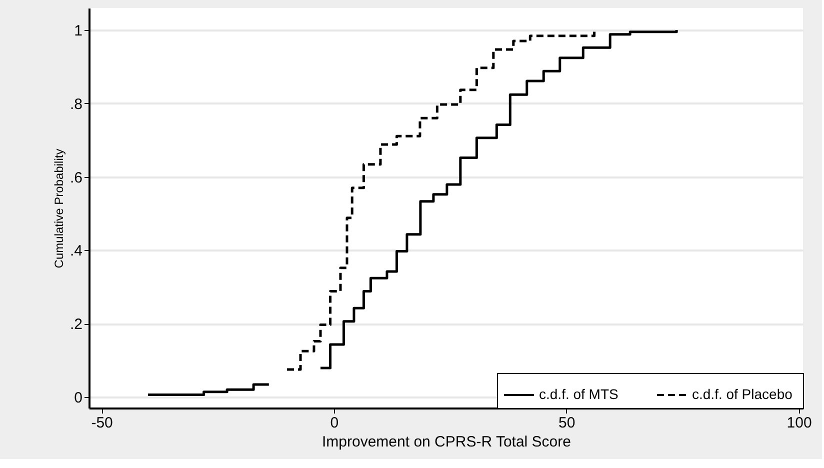 Image resolution: width=824 pixels, height=468 pixels. I want to click on legend-label: c.d.f. of Placebo, so click(742, 394).